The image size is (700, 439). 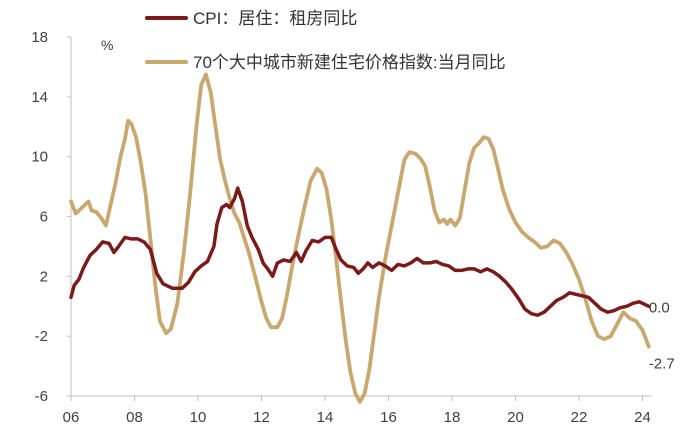 I want to click on legend: CPI：居住：租房同比 70个大中城市新建住宅价格指数:当月同比, so click(x=325, y=40).